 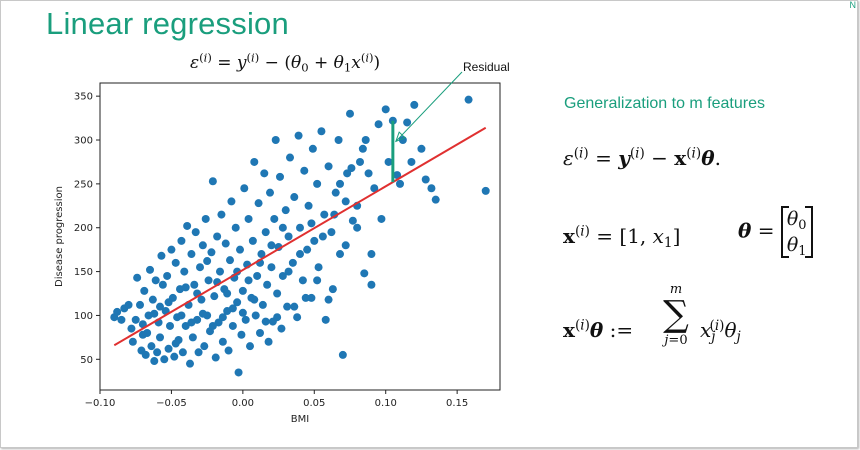 I want to click on y-tick-label: 50, so click(x=86, y=360).